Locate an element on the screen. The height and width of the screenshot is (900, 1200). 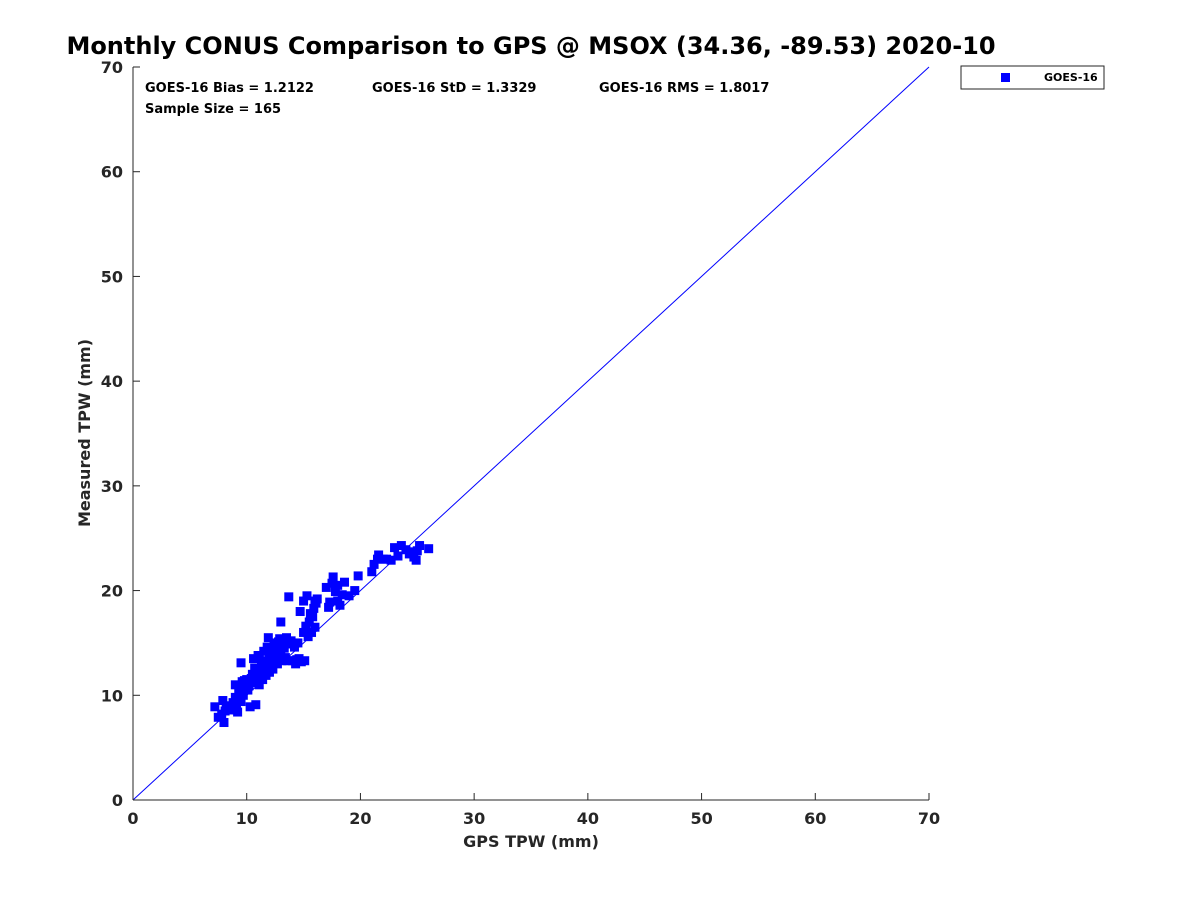
bias-annotation: GOES-16 Bias = 1.2122 is located at coordinates (229, 88).